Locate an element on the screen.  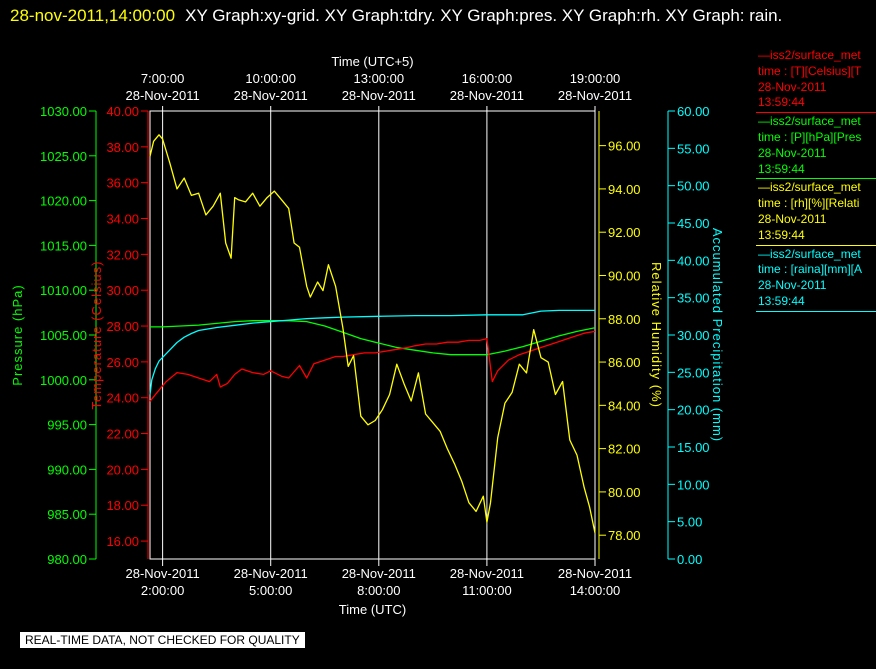
x-tick-label-time: 11:00:00 is located at coordinates (487, 590).